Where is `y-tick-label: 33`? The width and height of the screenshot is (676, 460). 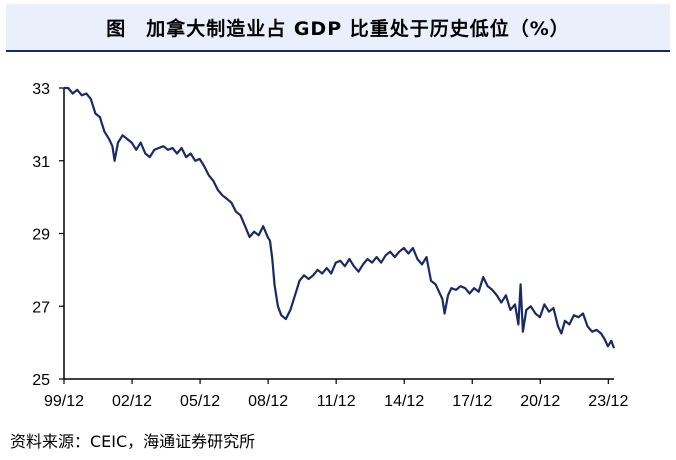 y-tick-label: 33 is located at coordinates (41, 89).